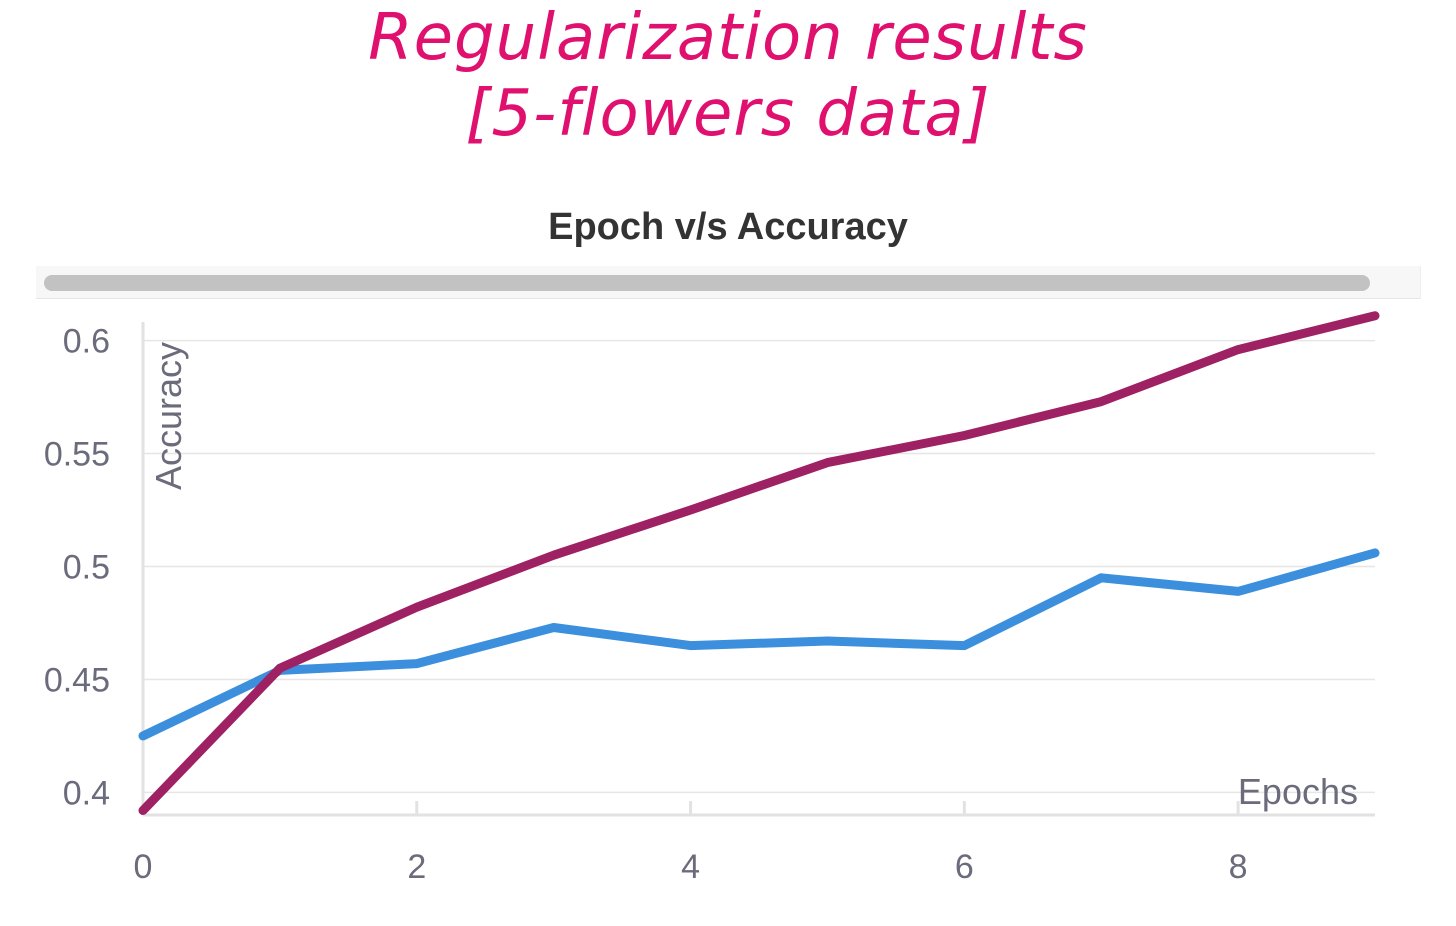  I want to click on y-tick-label: 0.6, so click(86, 342).